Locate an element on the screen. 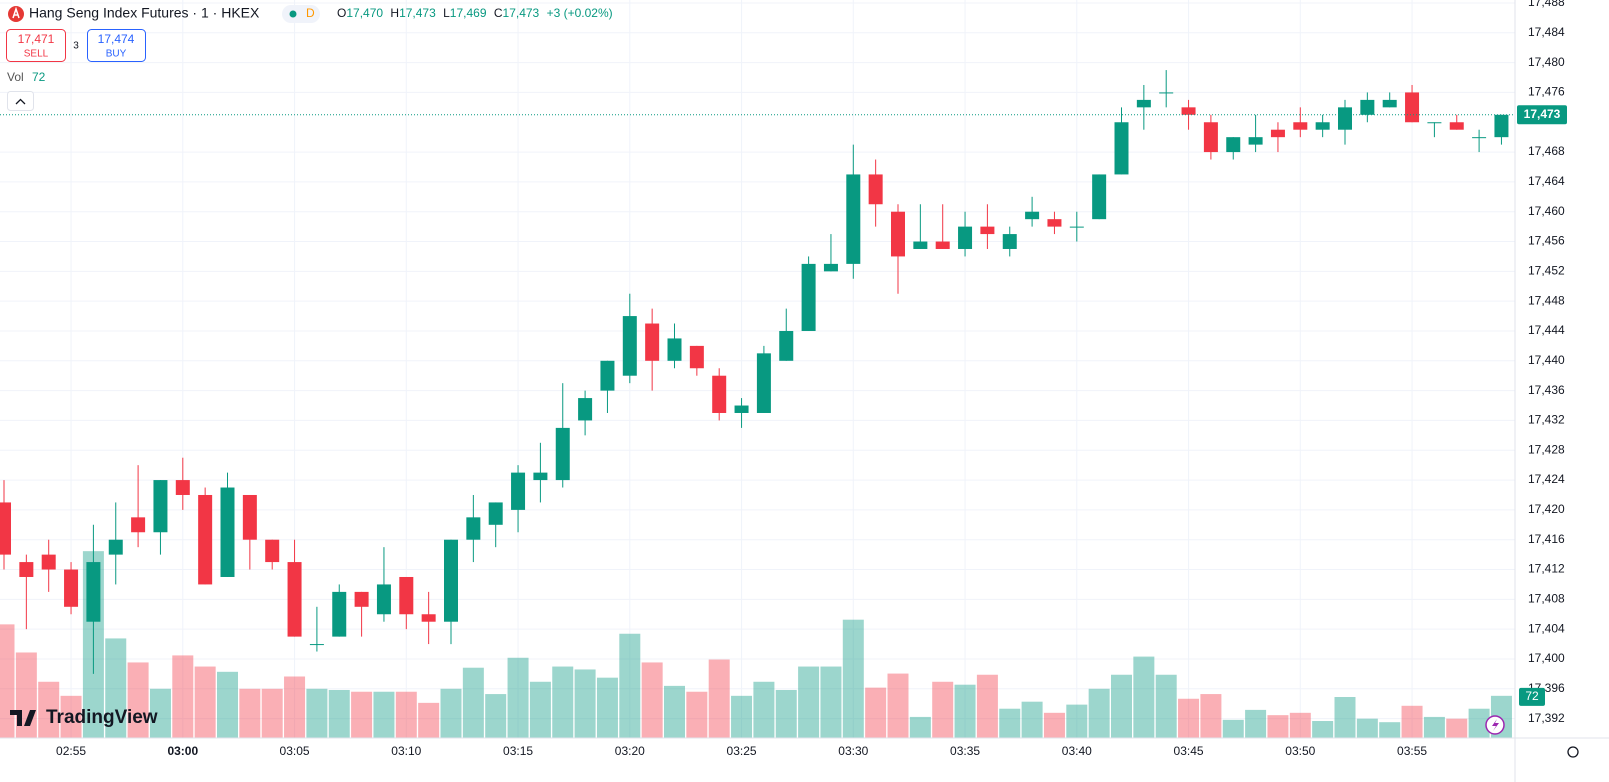 This screenshot has height=782, width=1609. volume-label: Vol is located at coordinates (15, 77).